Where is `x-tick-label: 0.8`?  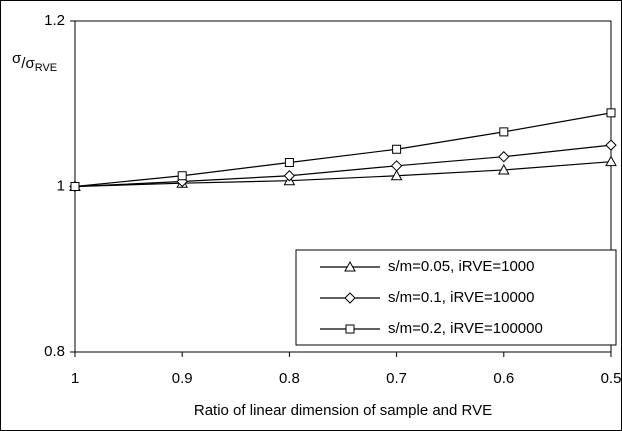 x-tick-label: 0.8 is located at coordinates (289, 378).